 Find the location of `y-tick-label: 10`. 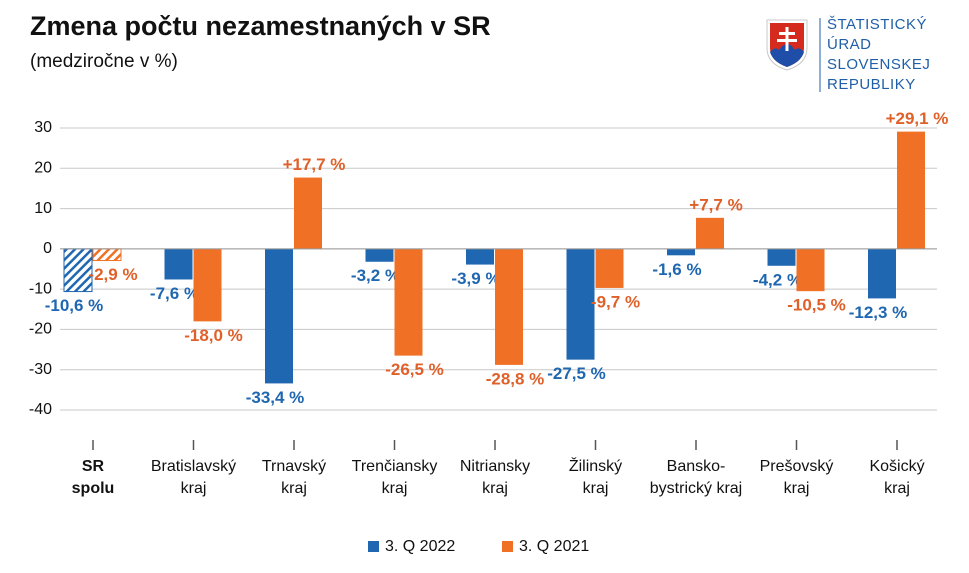

y-tick-label: 10 is located at coordinates (43, 208).